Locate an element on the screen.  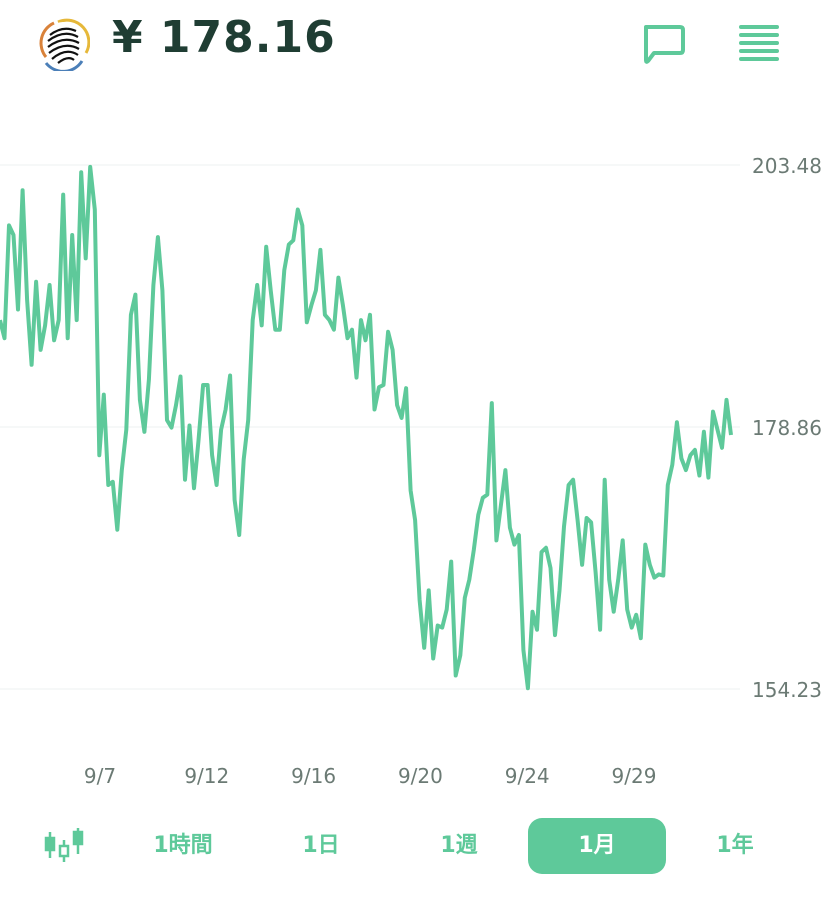
y-tick-label: 203.48 is located at coordinates (787, 166).